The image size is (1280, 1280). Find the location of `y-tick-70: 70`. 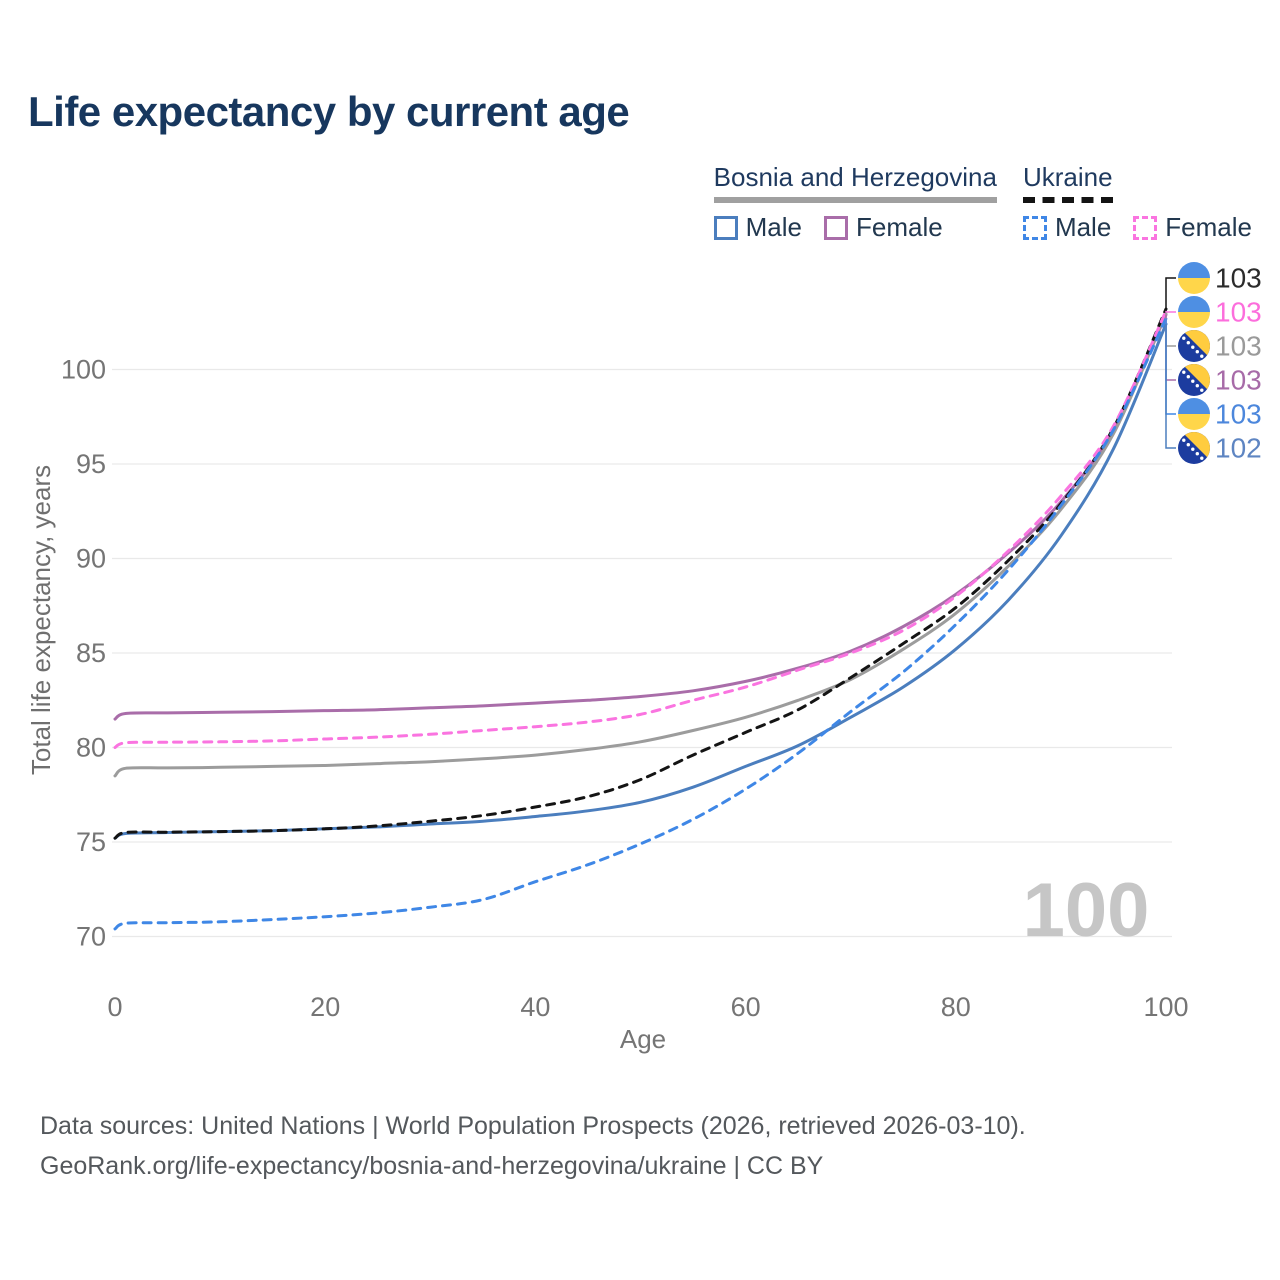

y-tick-70: 70 is located at coordinates (91, 937).